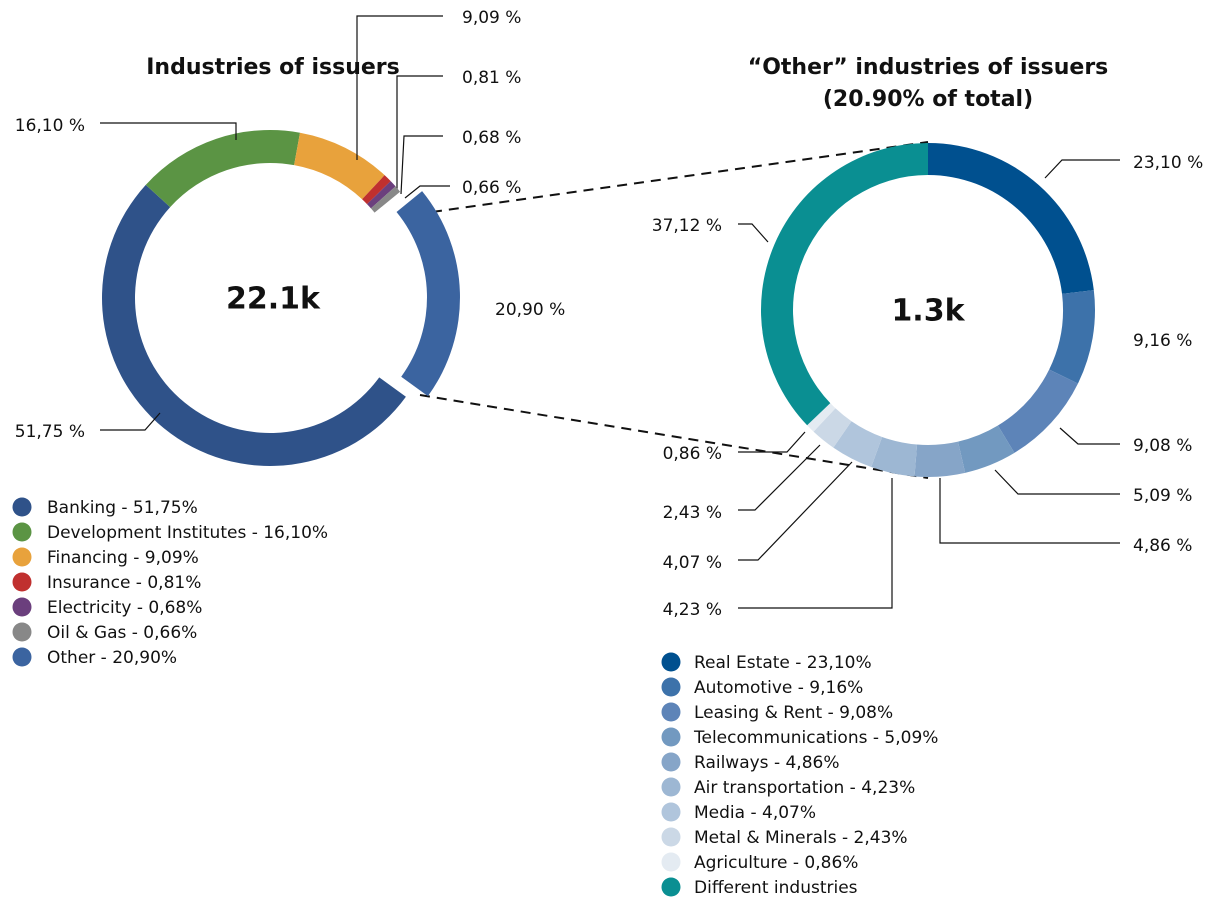  Describe the element at coordinates (50, 126) in the screenshot. I see `data-label: 16,10 %` at that location.